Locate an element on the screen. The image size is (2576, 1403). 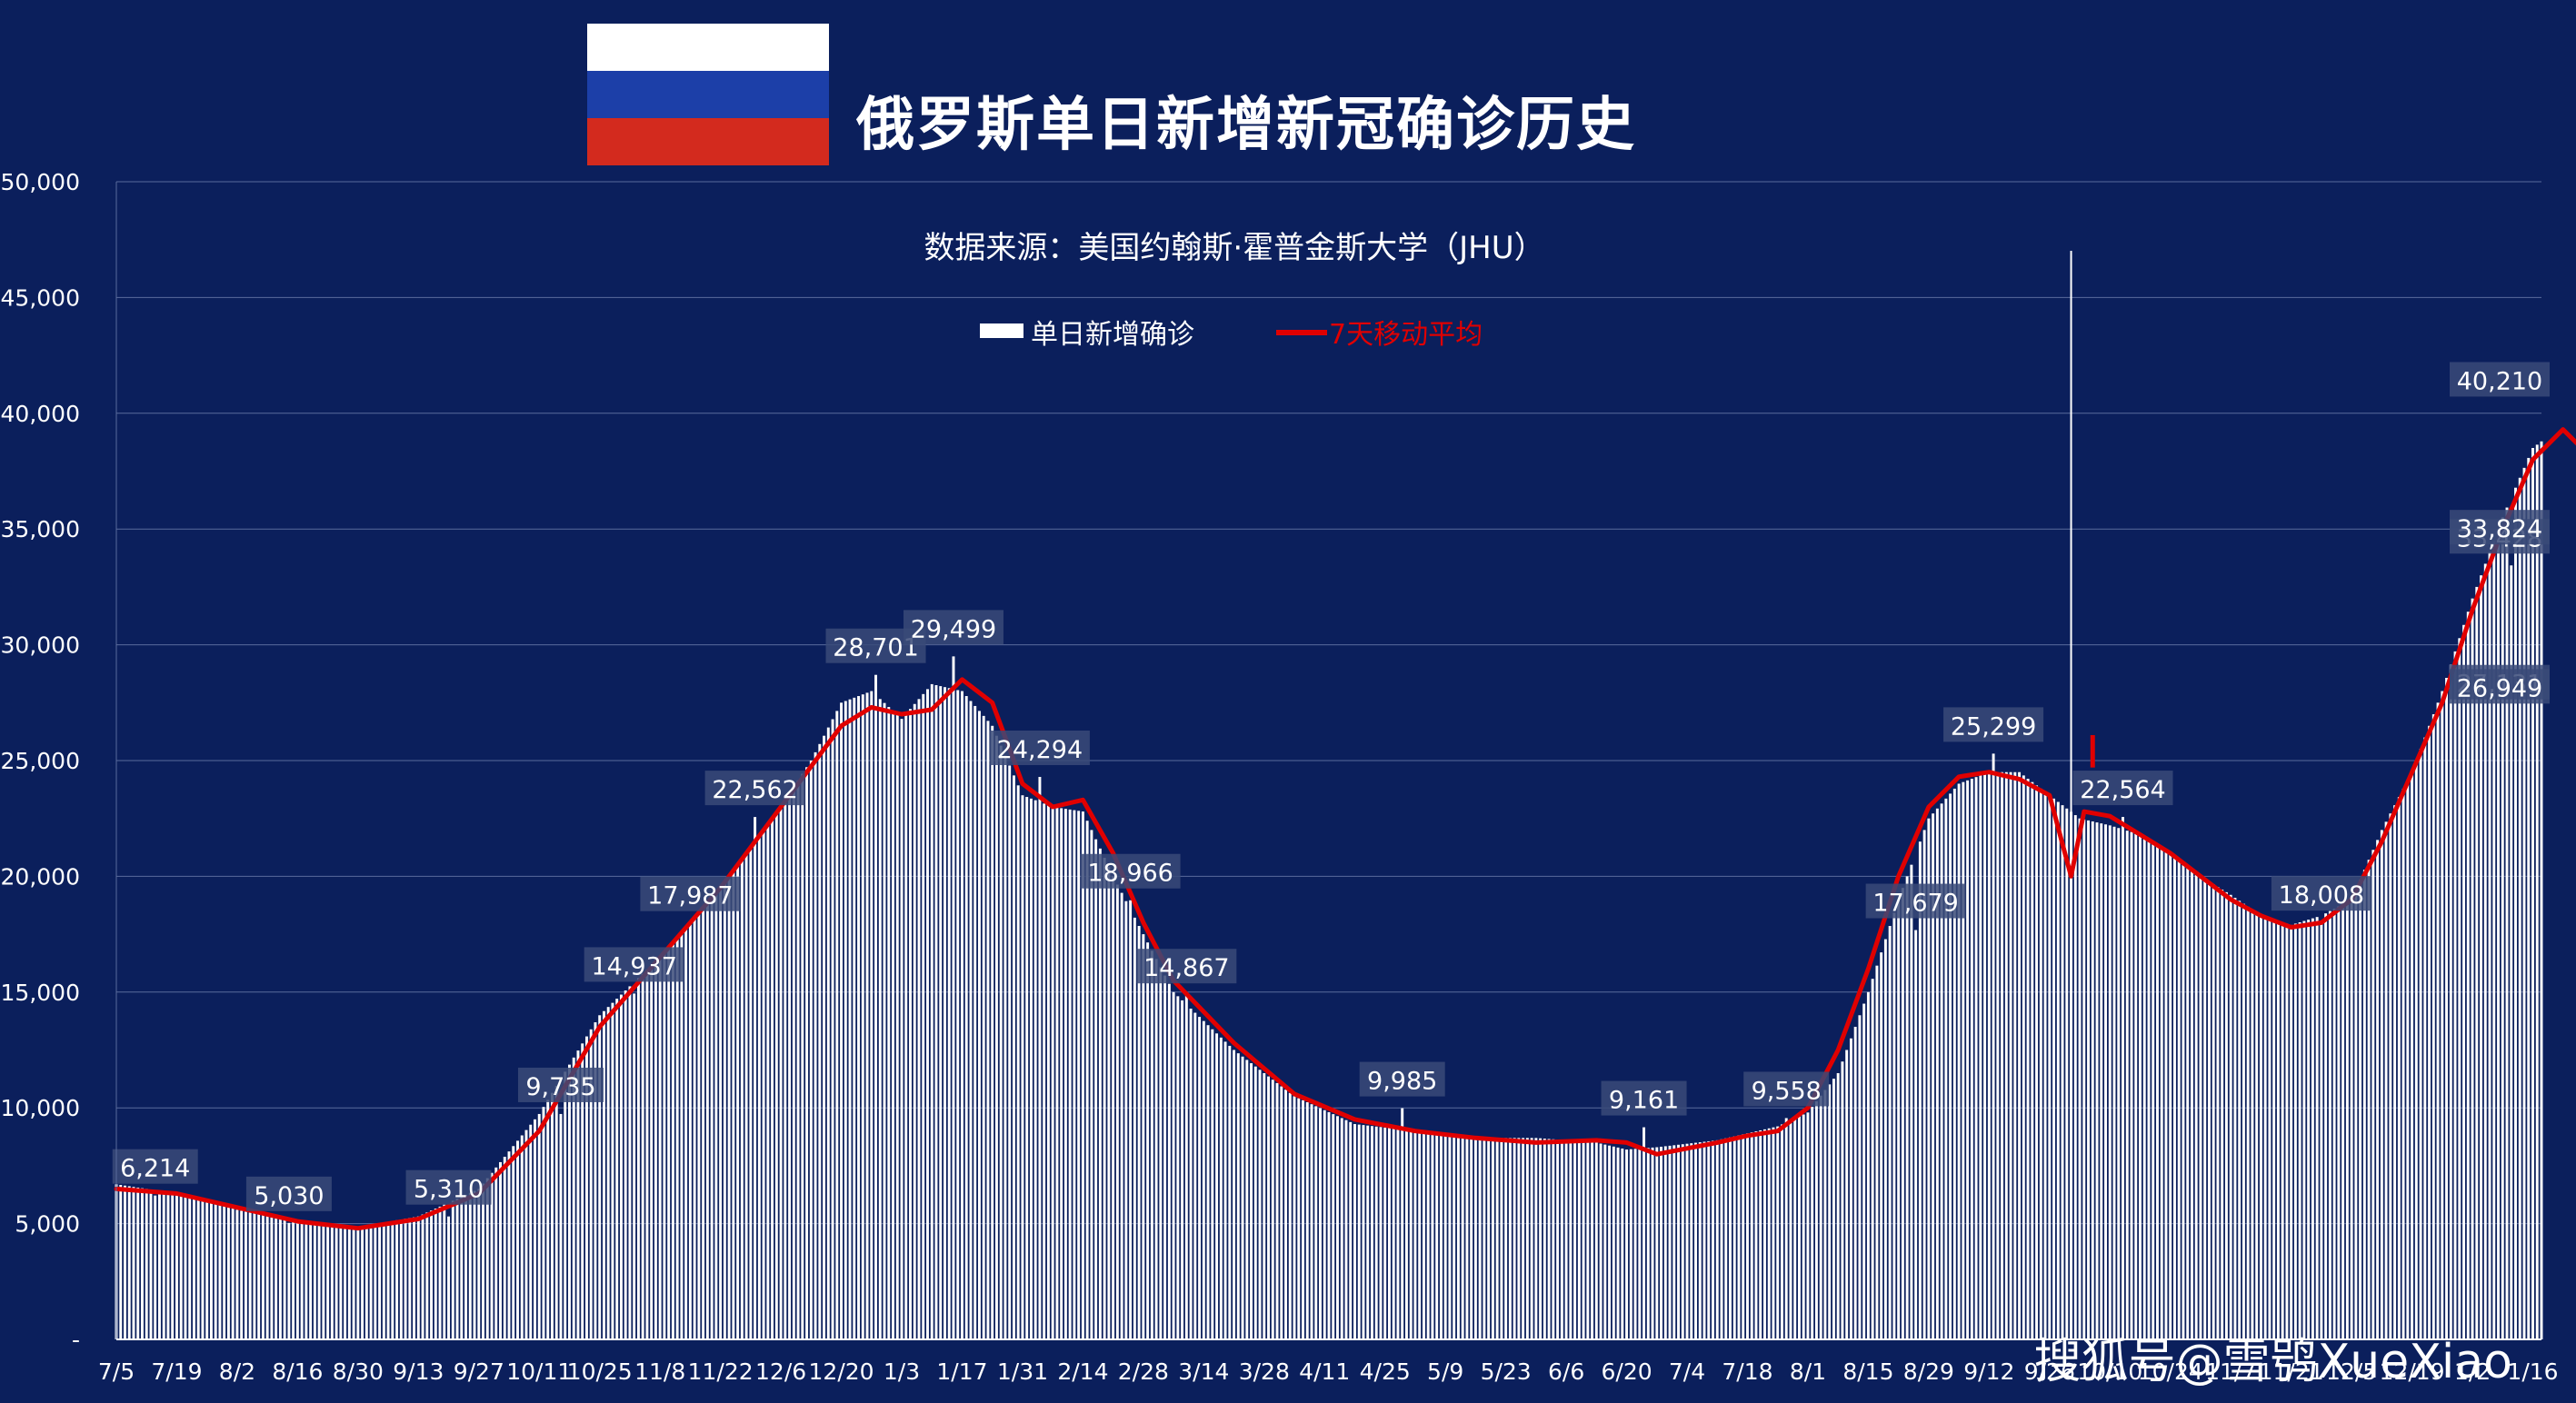
x-tick-label: 8/15 is located at coordinates (1867, 1371).